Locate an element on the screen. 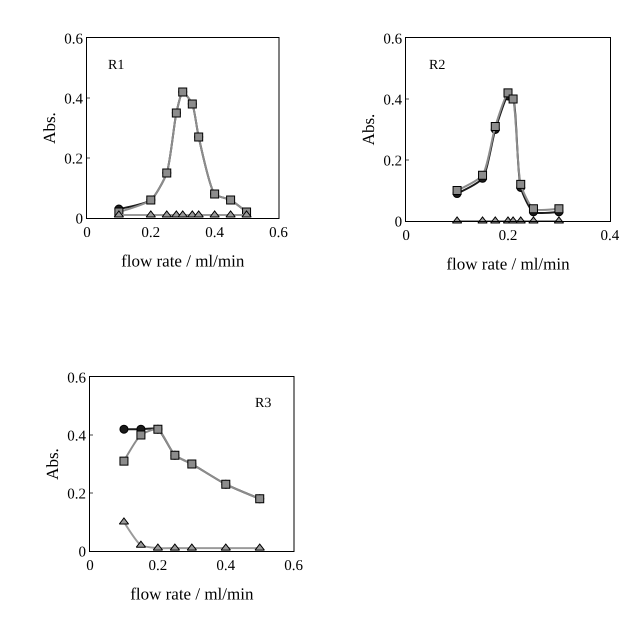 This screenshot has height=636, width=642. annotation: R2 is located at coordinates (437, 65).